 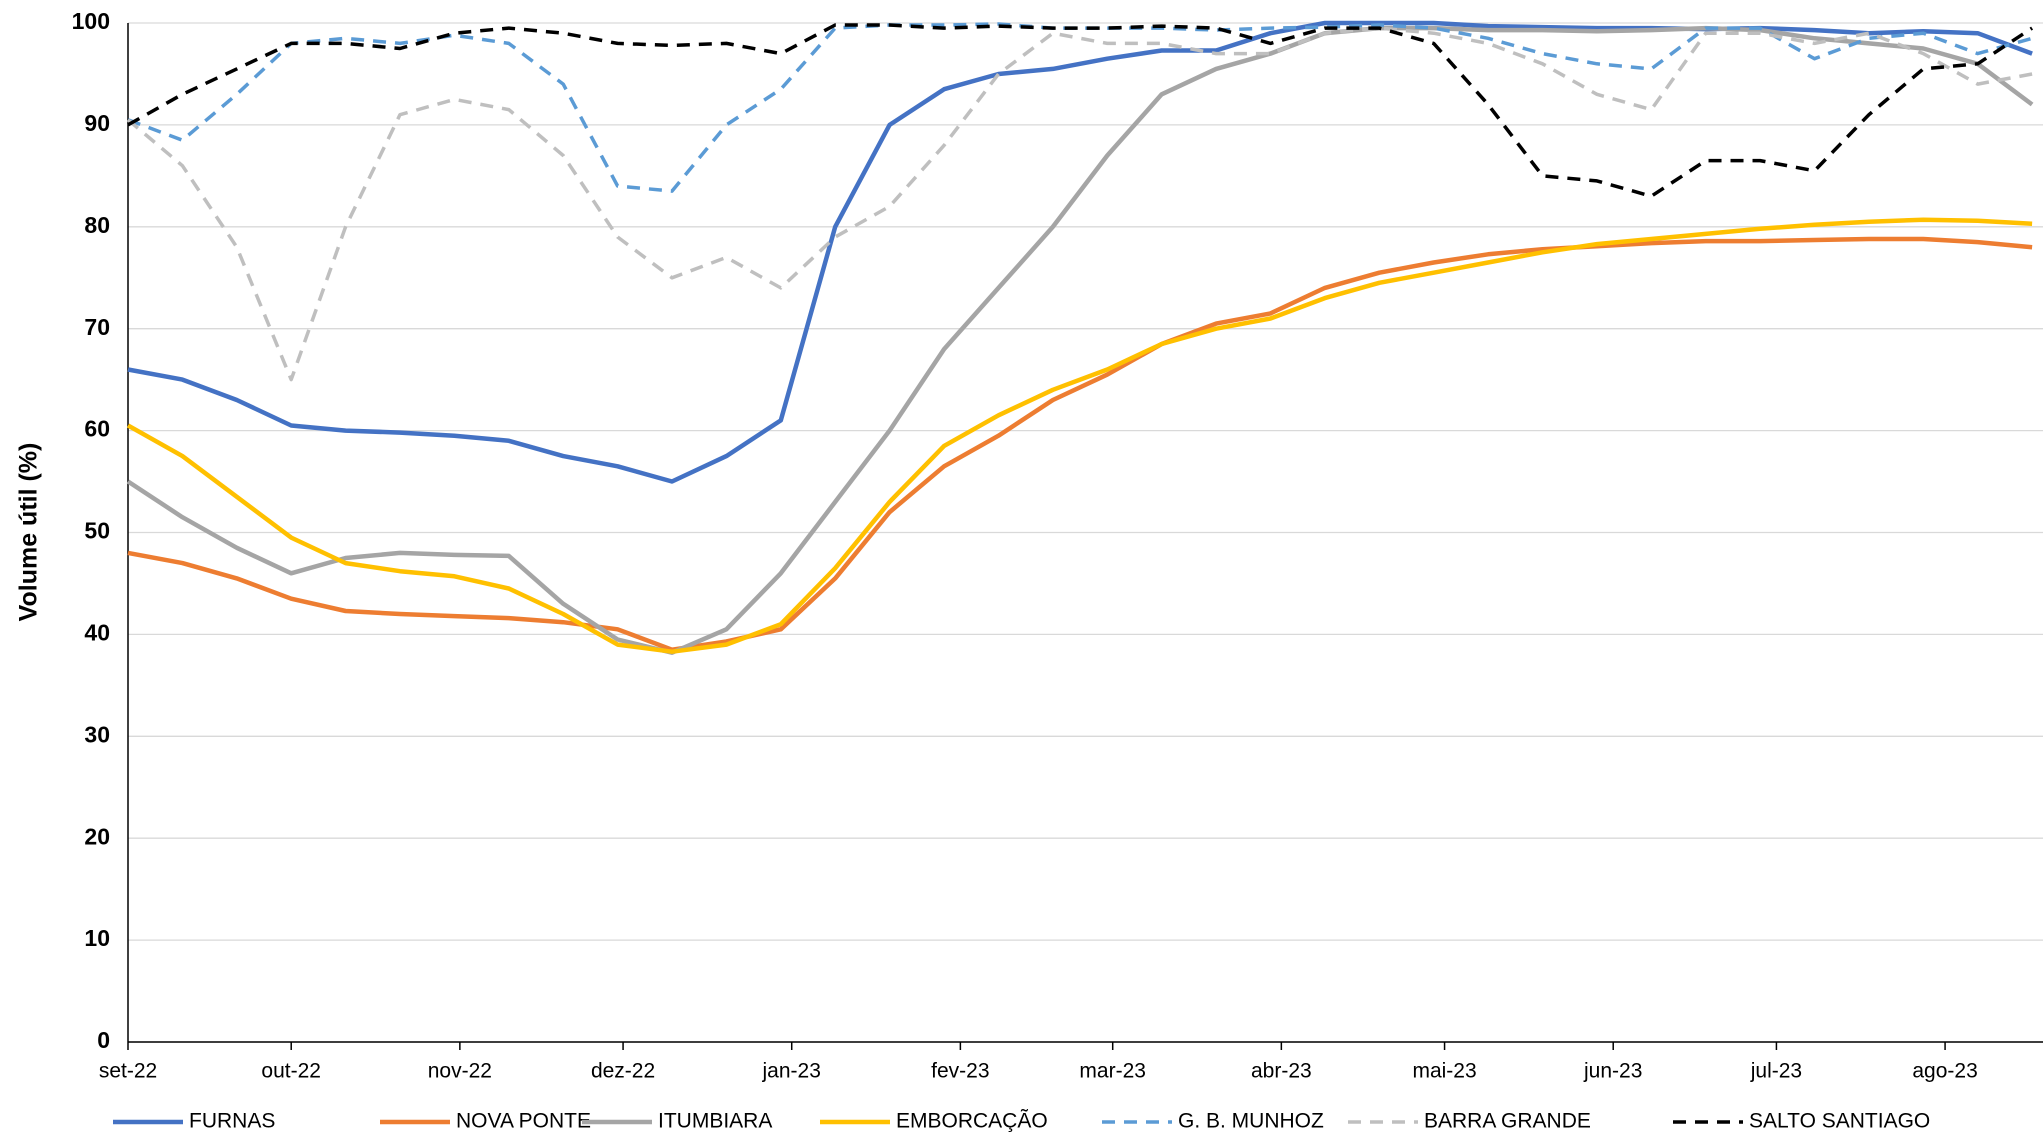 I want to click on legend-label: BARRA GRANDE, so click(x=1507, y=1121).